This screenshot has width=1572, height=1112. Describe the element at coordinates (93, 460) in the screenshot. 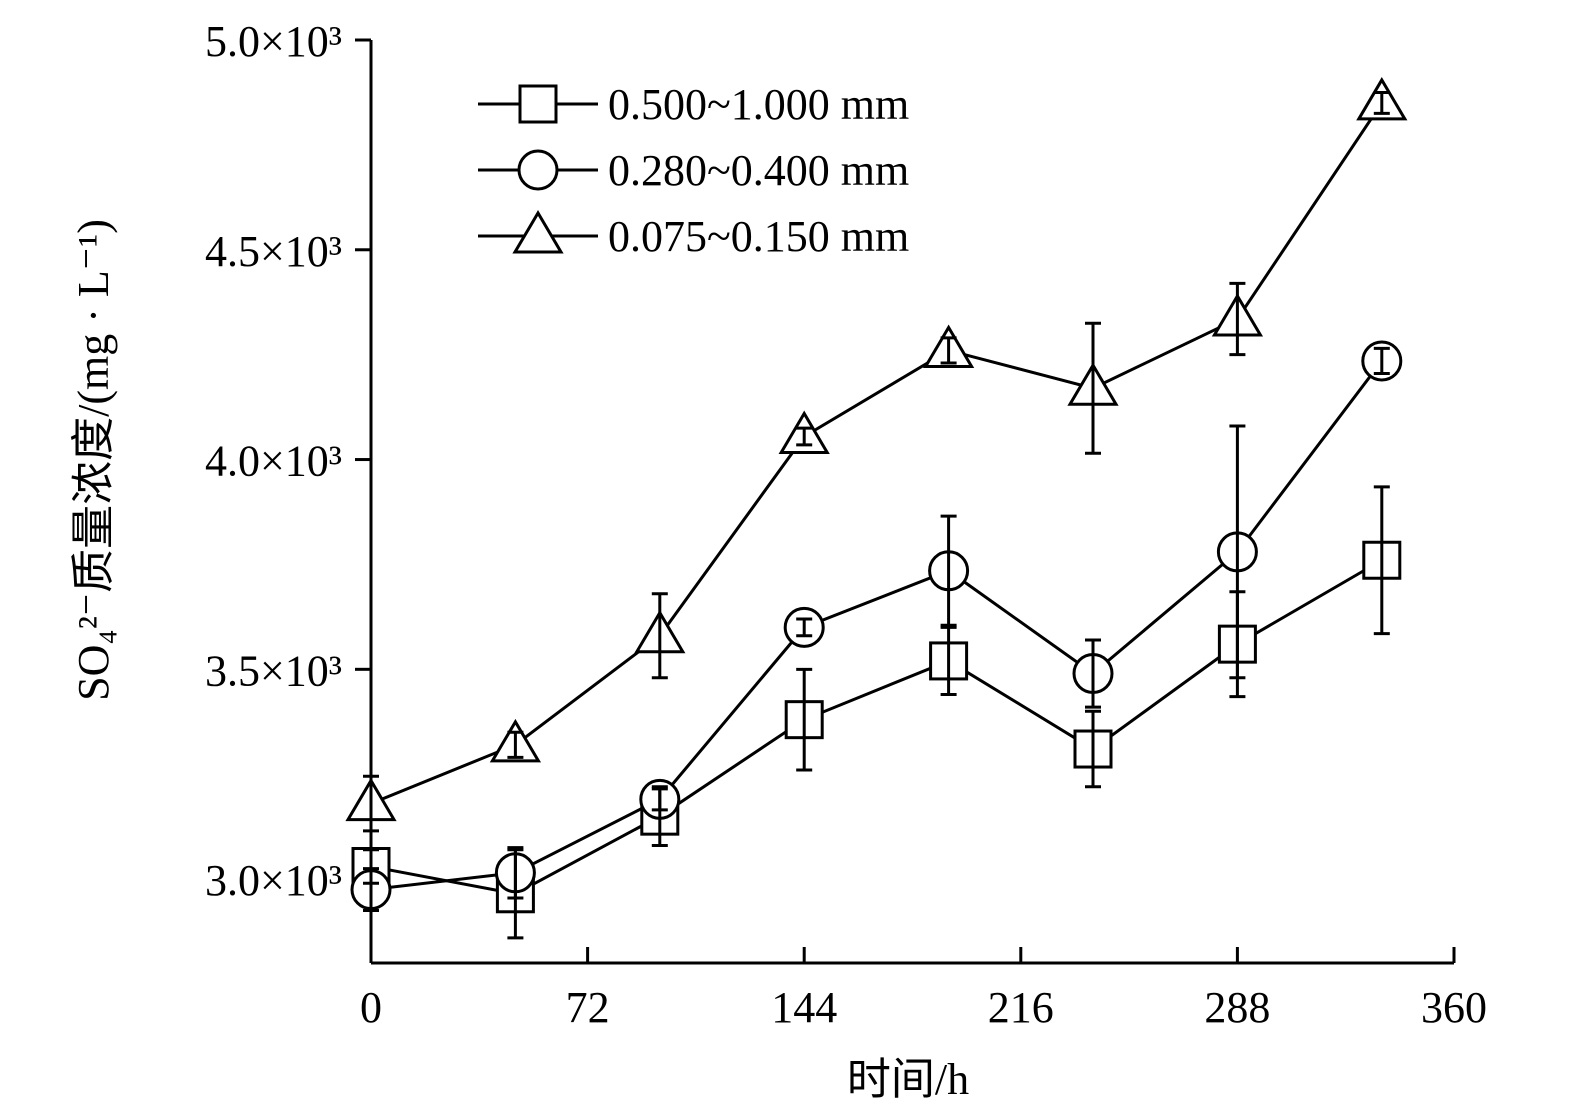

I see `y-axis-title: SO₄²⁻质量浓度/(mg · L⁻¹)` at that location.